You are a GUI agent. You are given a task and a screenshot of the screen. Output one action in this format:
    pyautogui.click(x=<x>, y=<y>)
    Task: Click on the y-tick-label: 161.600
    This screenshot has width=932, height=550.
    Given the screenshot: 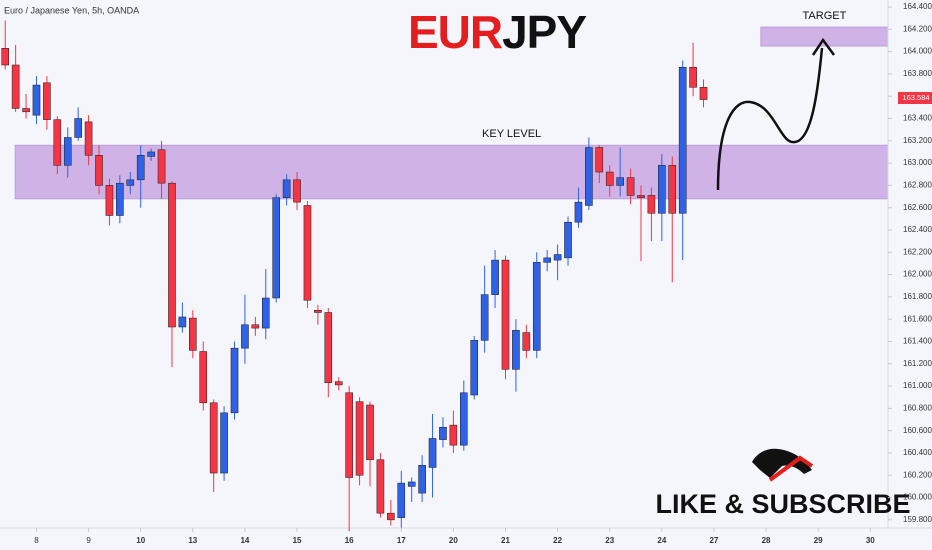 What is the action you would take?
    pyautogui.click(x=917, y=318)
    